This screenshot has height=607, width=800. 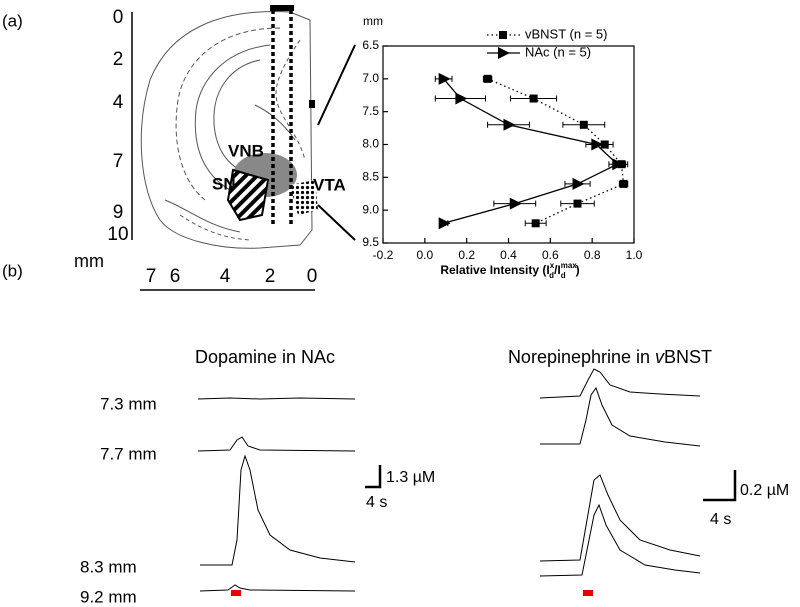 I want to click on y-tick-label: 8.0, so click(x=370, y=144).